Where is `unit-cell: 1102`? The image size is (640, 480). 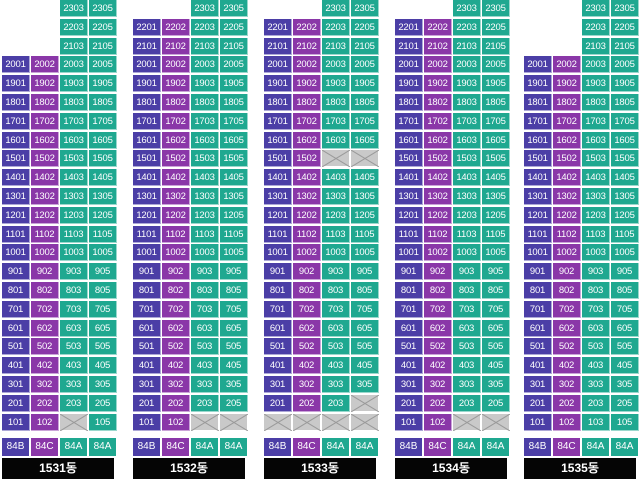 unit-cell: 1102 is located at coordinates (567, 234).